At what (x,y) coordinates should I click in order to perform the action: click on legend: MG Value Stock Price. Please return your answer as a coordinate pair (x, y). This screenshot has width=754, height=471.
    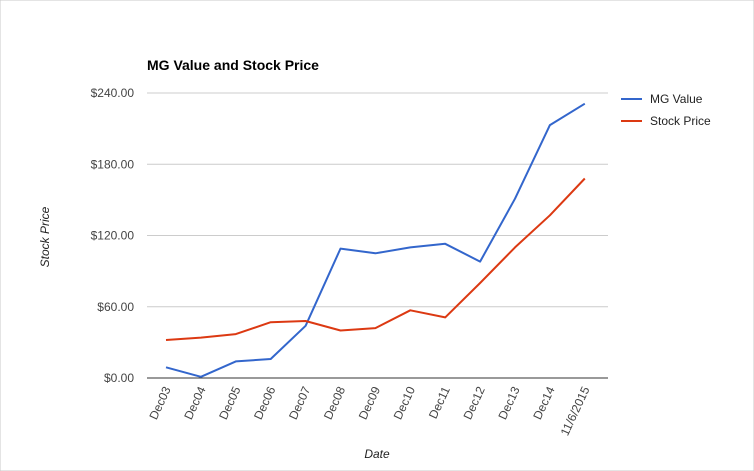
    Looking at the image, I should click on (666, 110).